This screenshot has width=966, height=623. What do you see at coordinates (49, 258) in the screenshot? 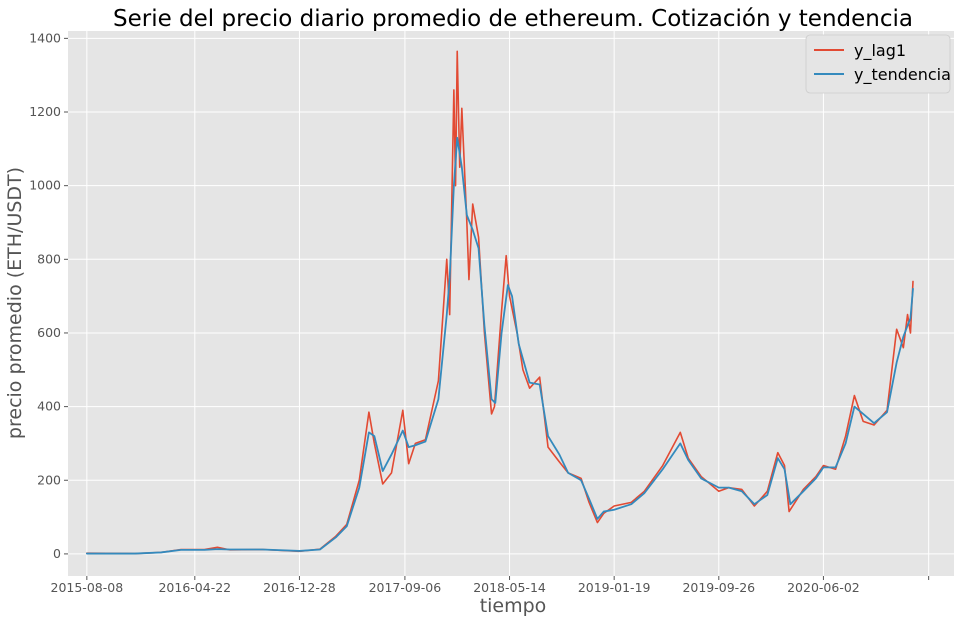
I see `y-tick-label: 800` at bounding box center [49, 258].